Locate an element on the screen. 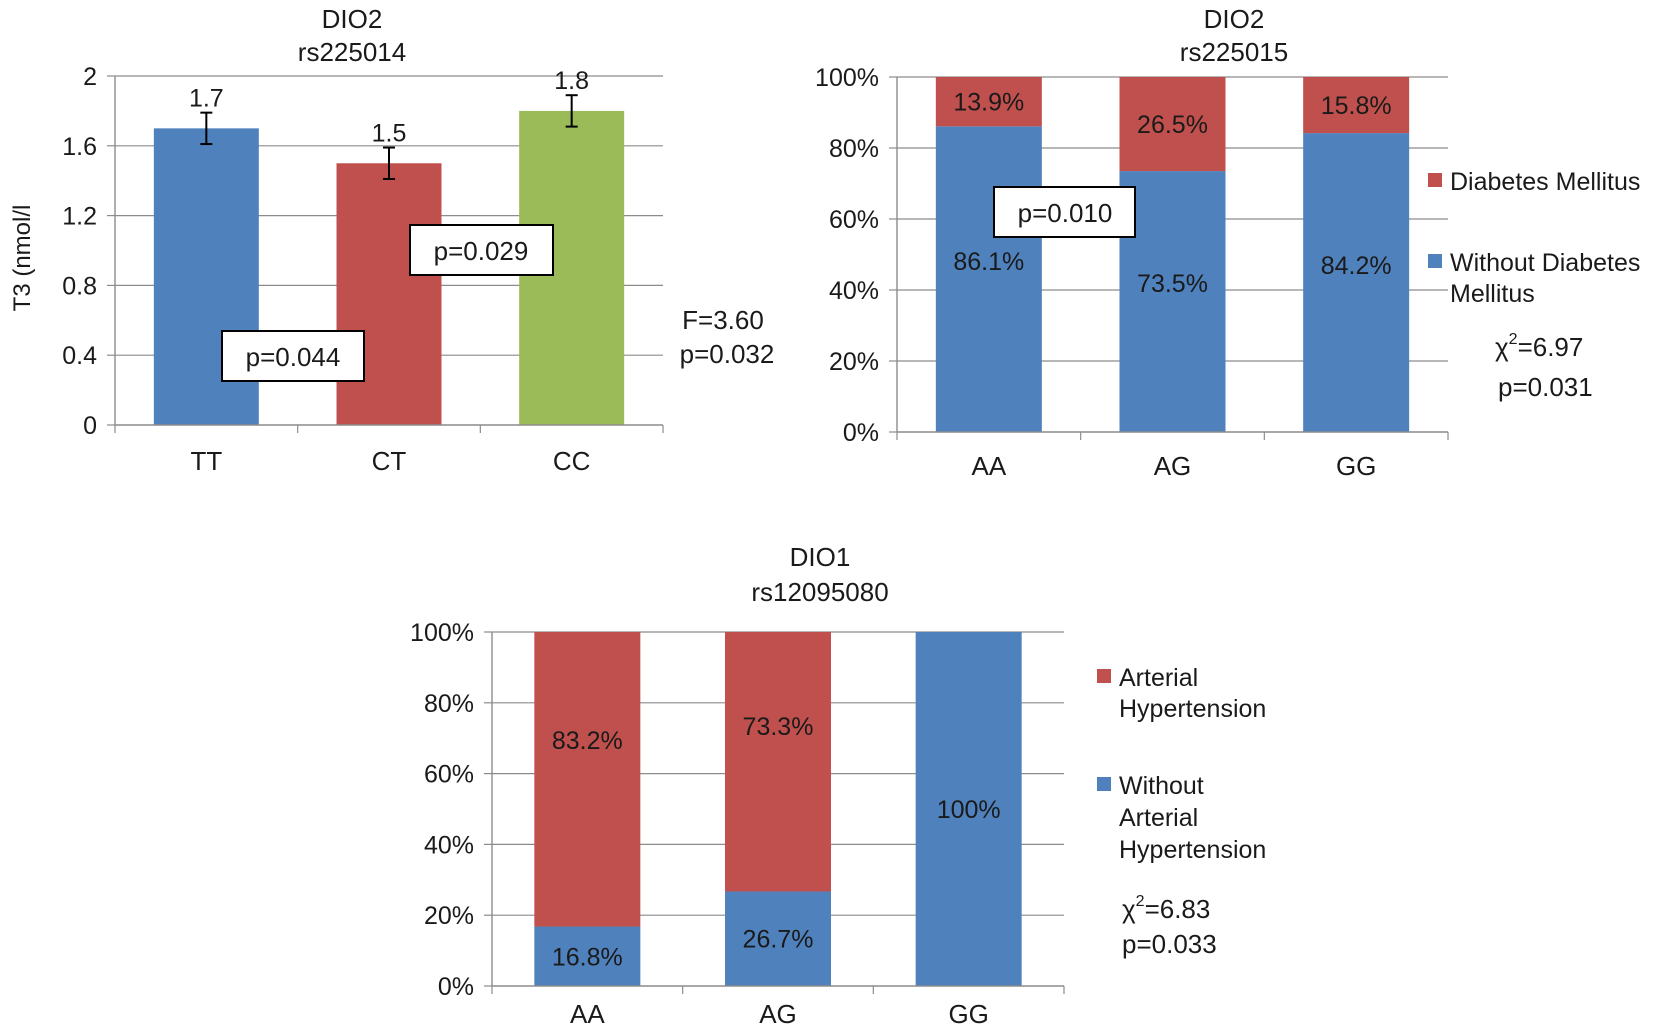 This screenshot has height=1034, width=1671. segment-label-ag: 26.7% is located at coordinates (778, 940).